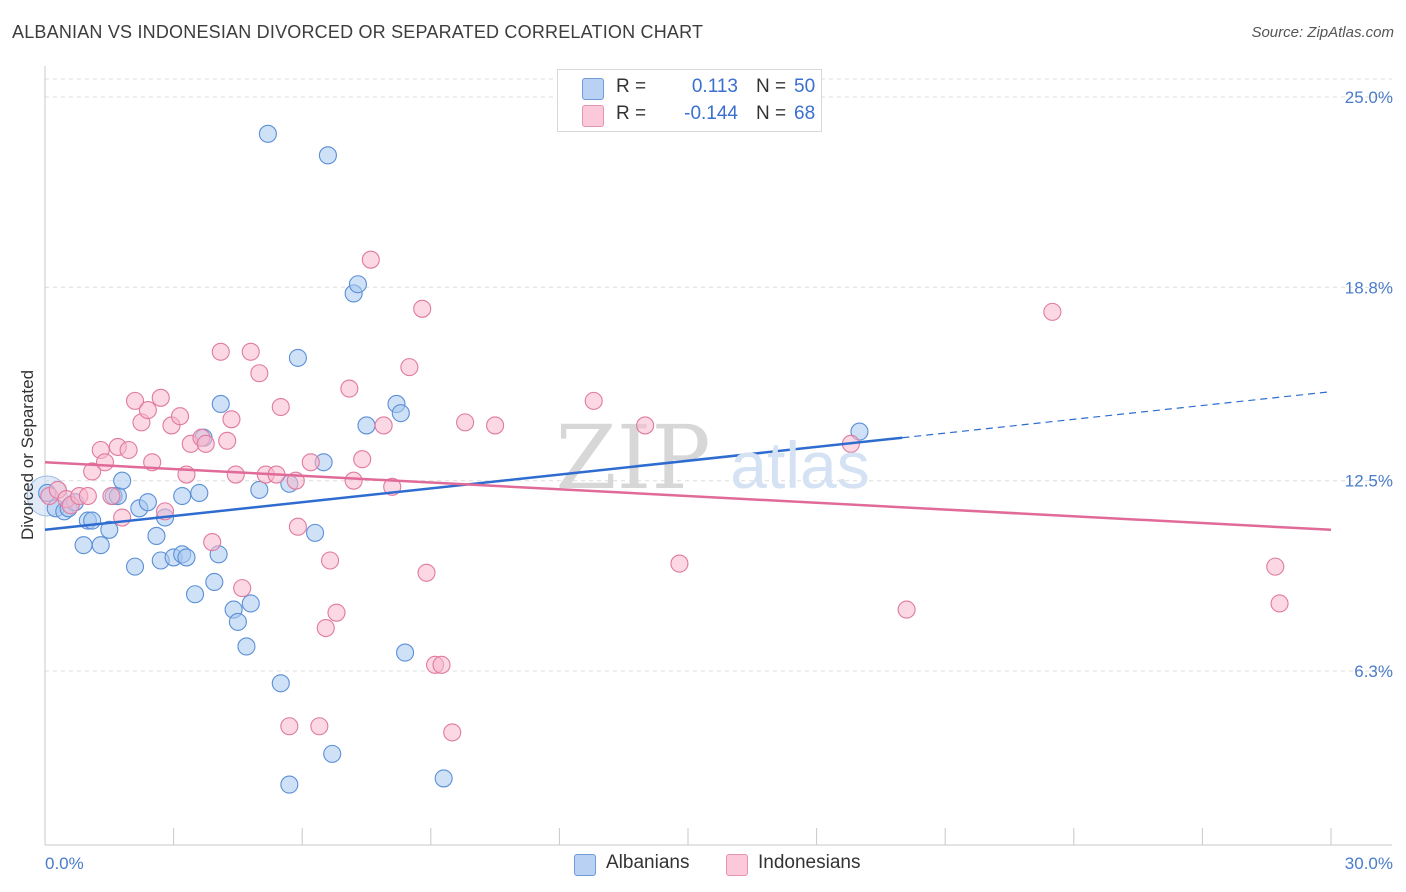 This screenshot has height=892, width=1406. I want to click on watermark: ZIP, so click(632, 457).